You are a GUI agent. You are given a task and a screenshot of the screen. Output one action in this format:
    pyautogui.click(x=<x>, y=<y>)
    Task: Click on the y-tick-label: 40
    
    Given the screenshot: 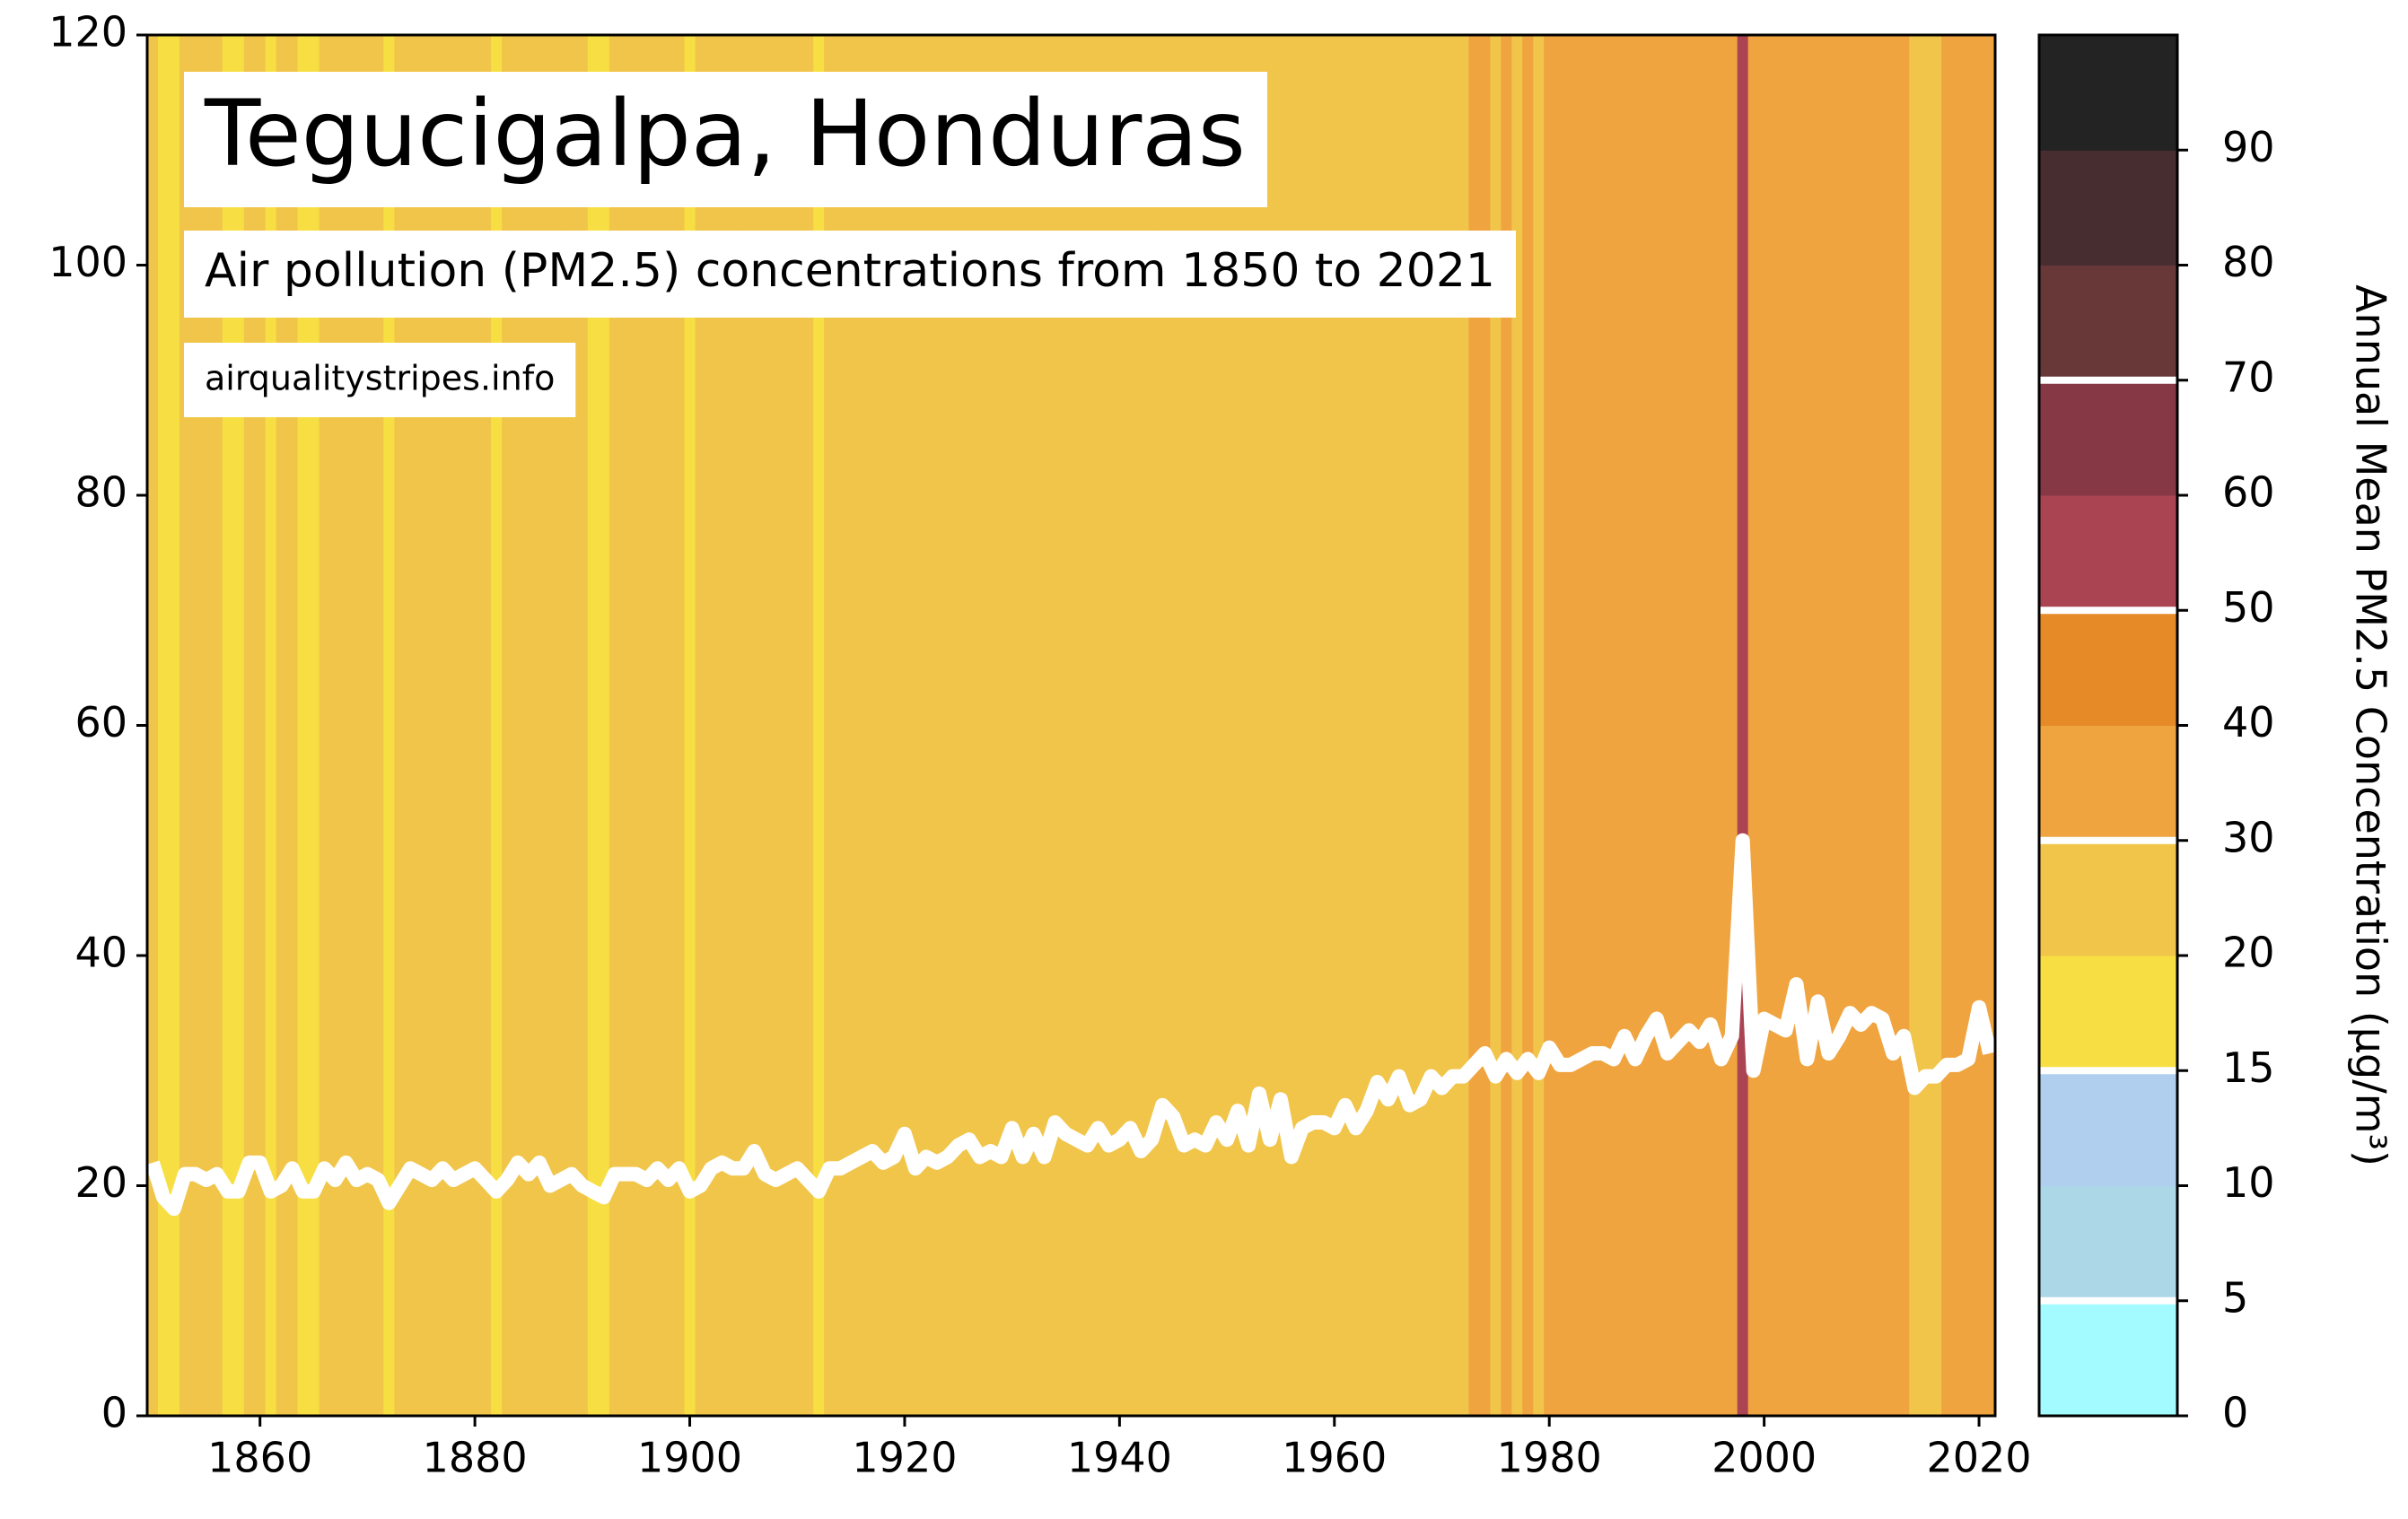 What is the action you would take?
    pyautogui.click(x=101, y=953)
    